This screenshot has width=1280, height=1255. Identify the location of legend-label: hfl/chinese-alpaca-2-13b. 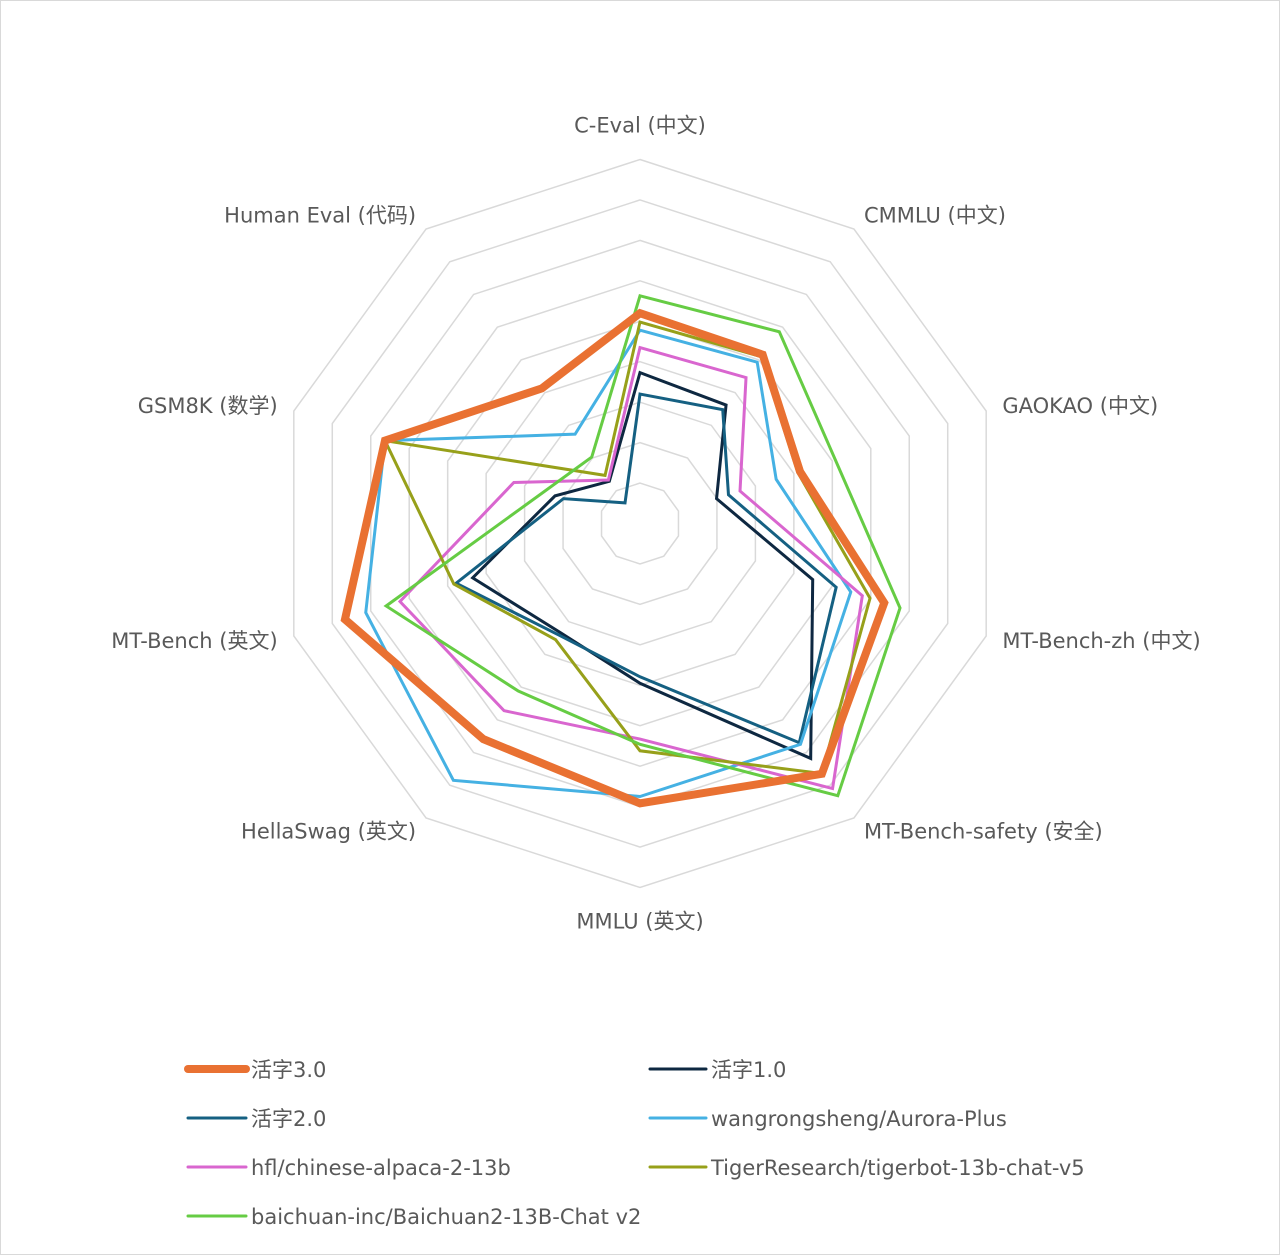
(381, 1168).